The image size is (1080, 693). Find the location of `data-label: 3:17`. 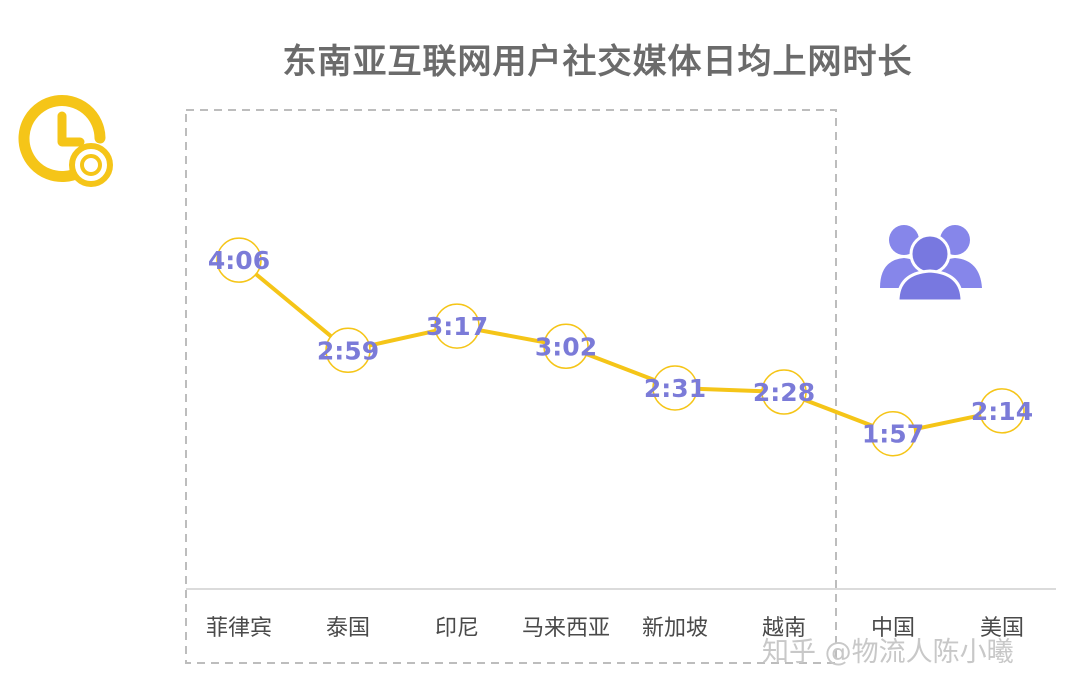

data-label: 3:17 is located at coordinates (457, 326).